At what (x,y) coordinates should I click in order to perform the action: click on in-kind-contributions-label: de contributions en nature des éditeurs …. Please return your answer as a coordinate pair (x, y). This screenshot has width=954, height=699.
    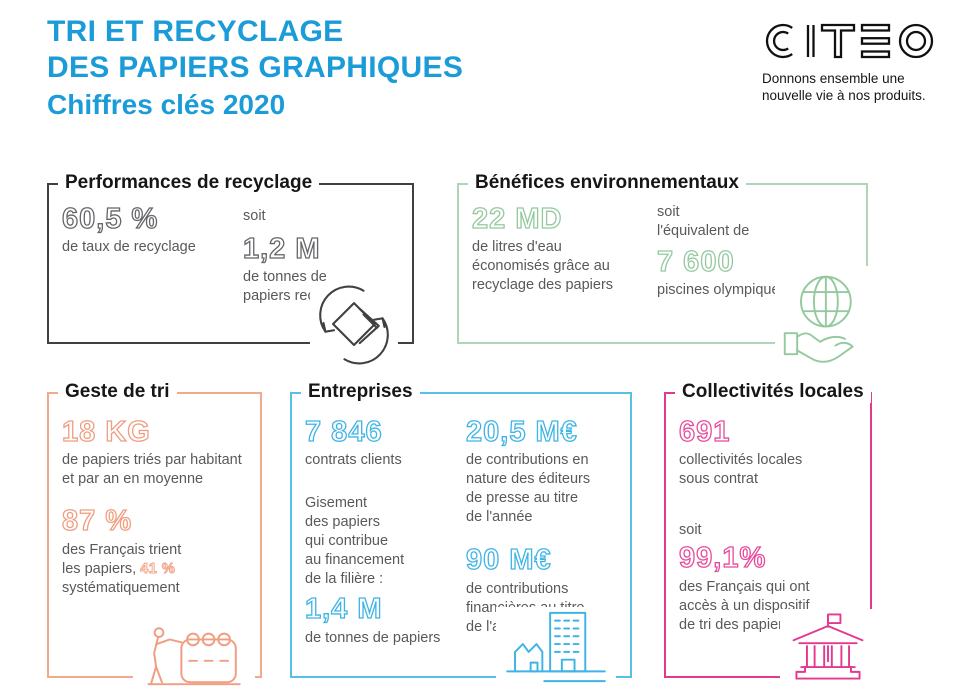
    Looking at the image, I should click on (528, 489).